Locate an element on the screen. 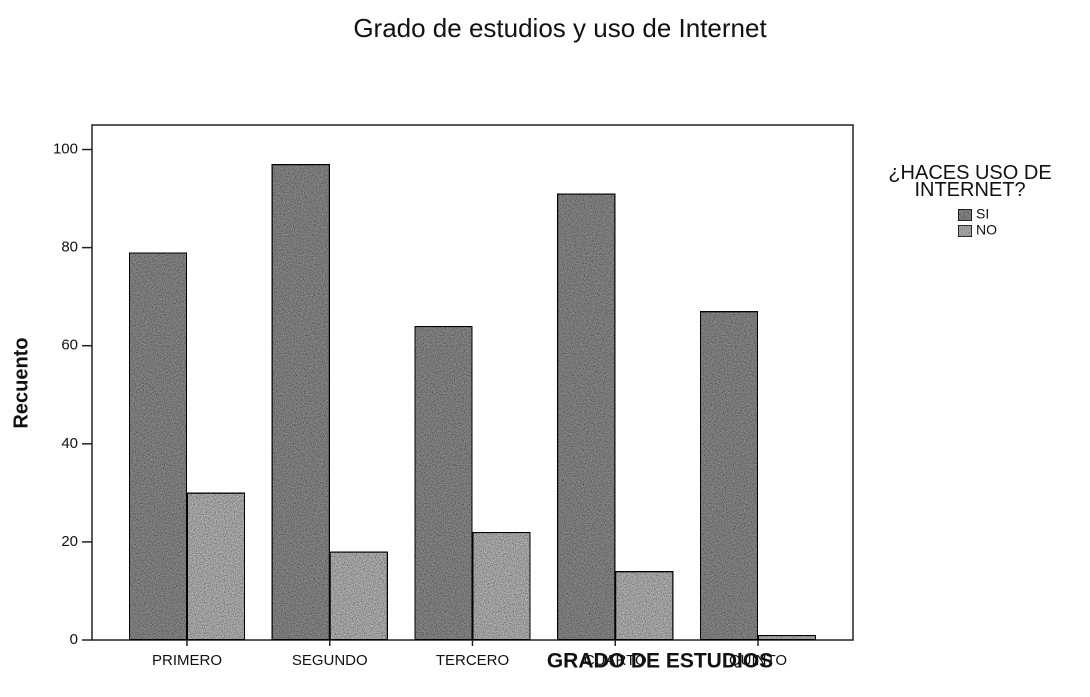 The width and height of the screenshot is (1090, 697). x-tick-label: SEGUNDO is located at coordinates (330, 660).